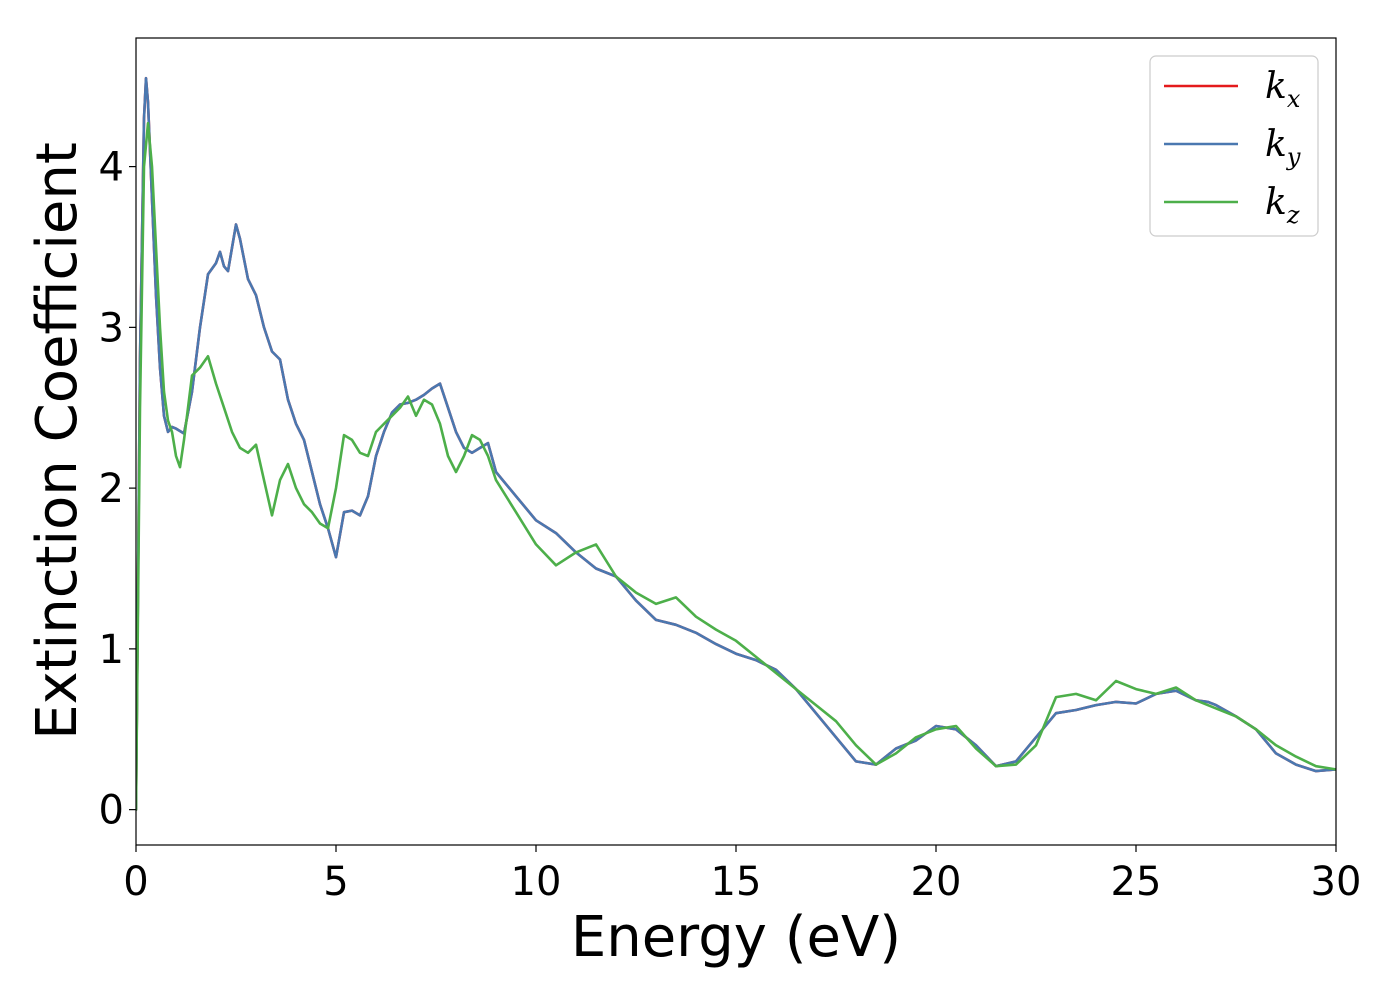 The image size is (1400, 1000). I want to click on legend: kx ky kz, so click(1234, 146).